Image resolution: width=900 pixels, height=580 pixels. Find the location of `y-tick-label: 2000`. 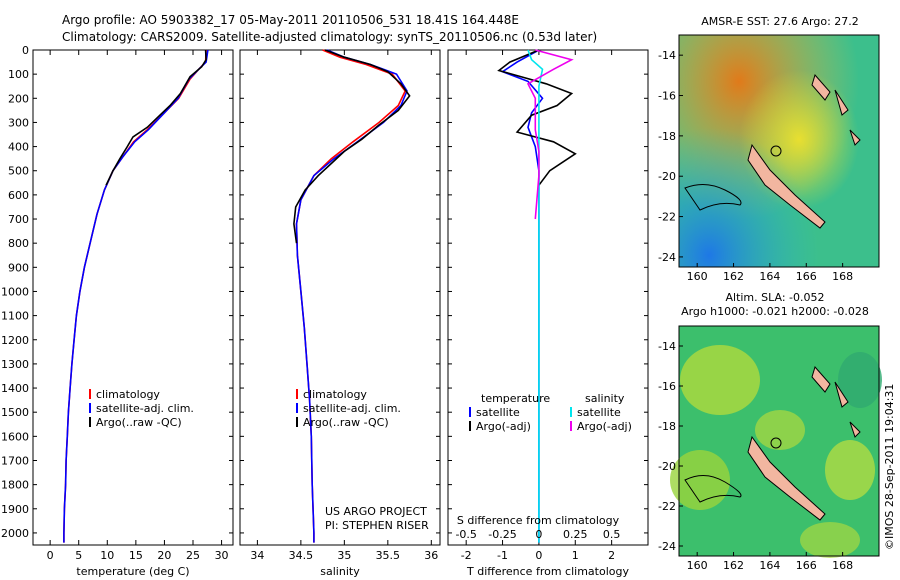

y-tick-label: 2000 is located at coordinates (15, 533).